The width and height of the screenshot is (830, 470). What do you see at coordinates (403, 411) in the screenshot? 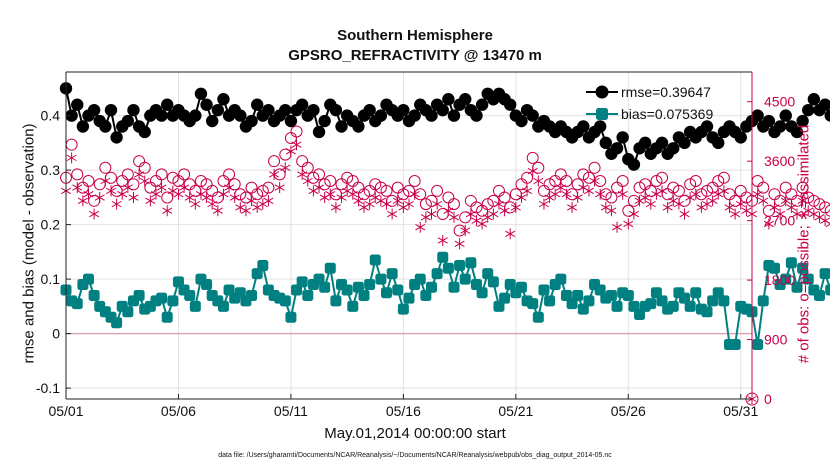
I see `x-tick-label: 05/16` at bounding box center [403, 411].